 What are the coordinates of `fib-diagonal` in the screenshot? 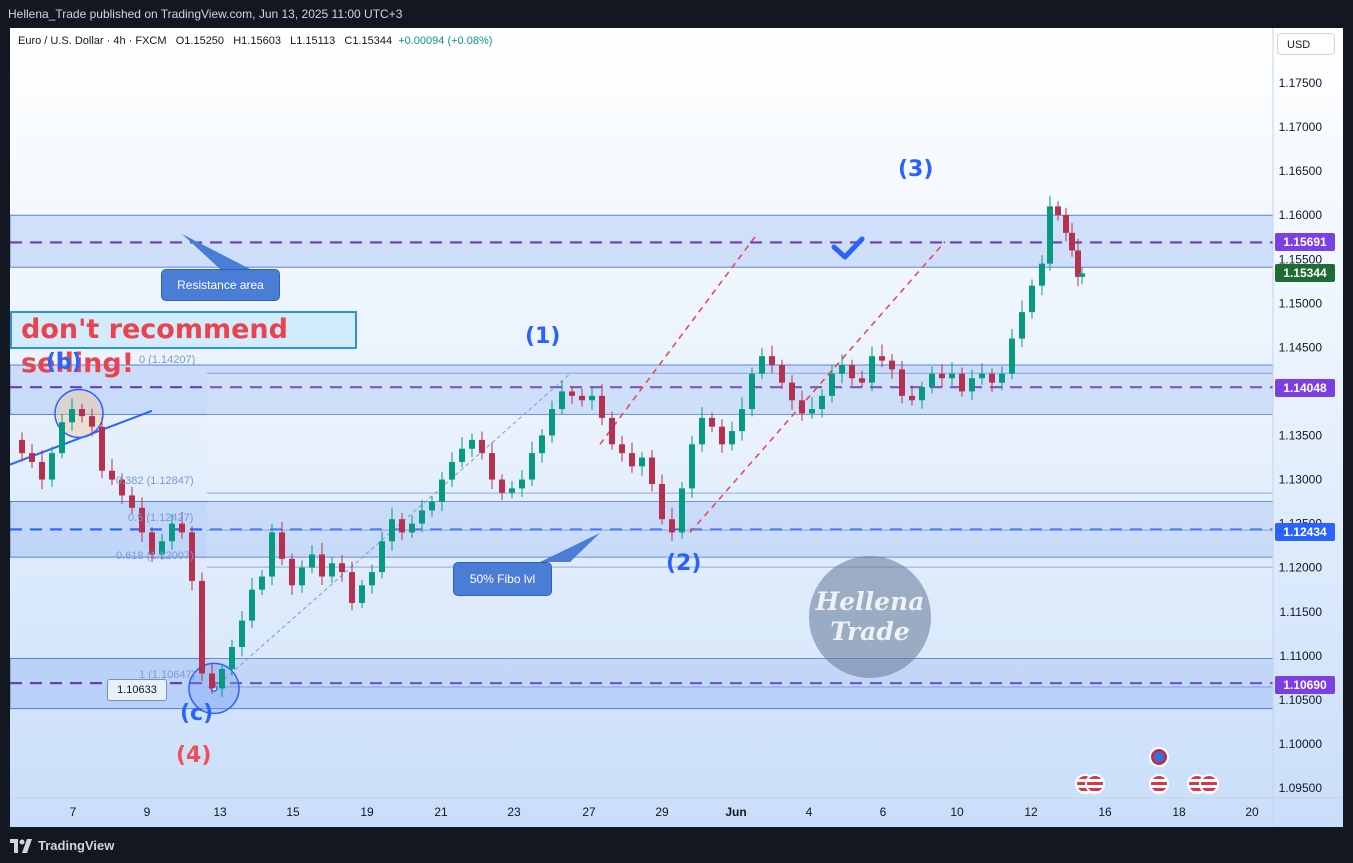 It's located at (392, 531).